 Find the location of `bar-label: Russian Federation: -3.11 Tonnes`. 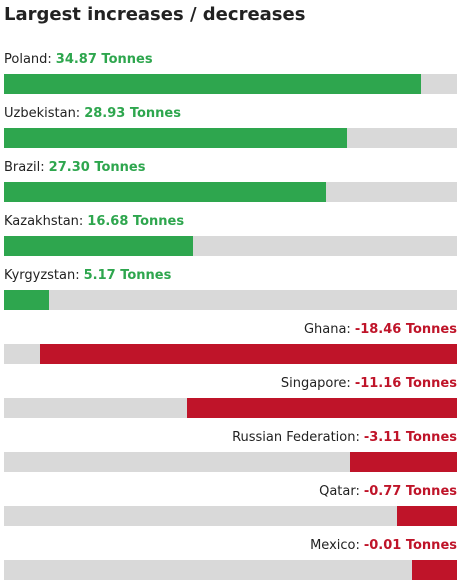

bar-label: Russian Federation: -3.11 Tonnes is located at coordinates (230, 438).